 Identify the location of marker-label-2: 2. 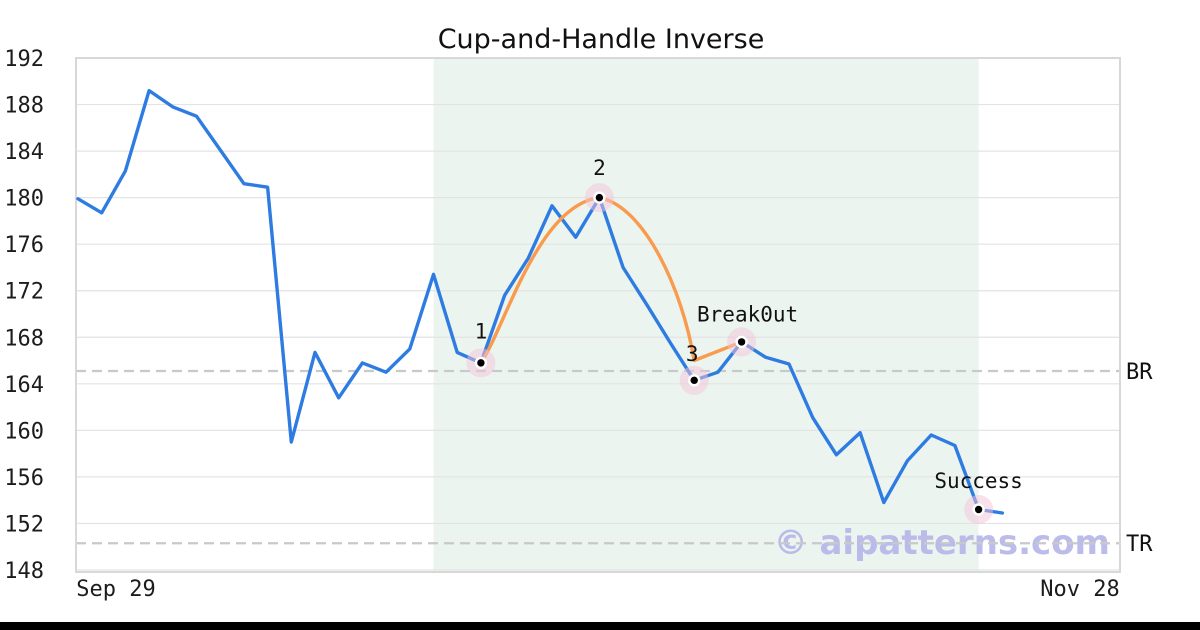
(599, 168).